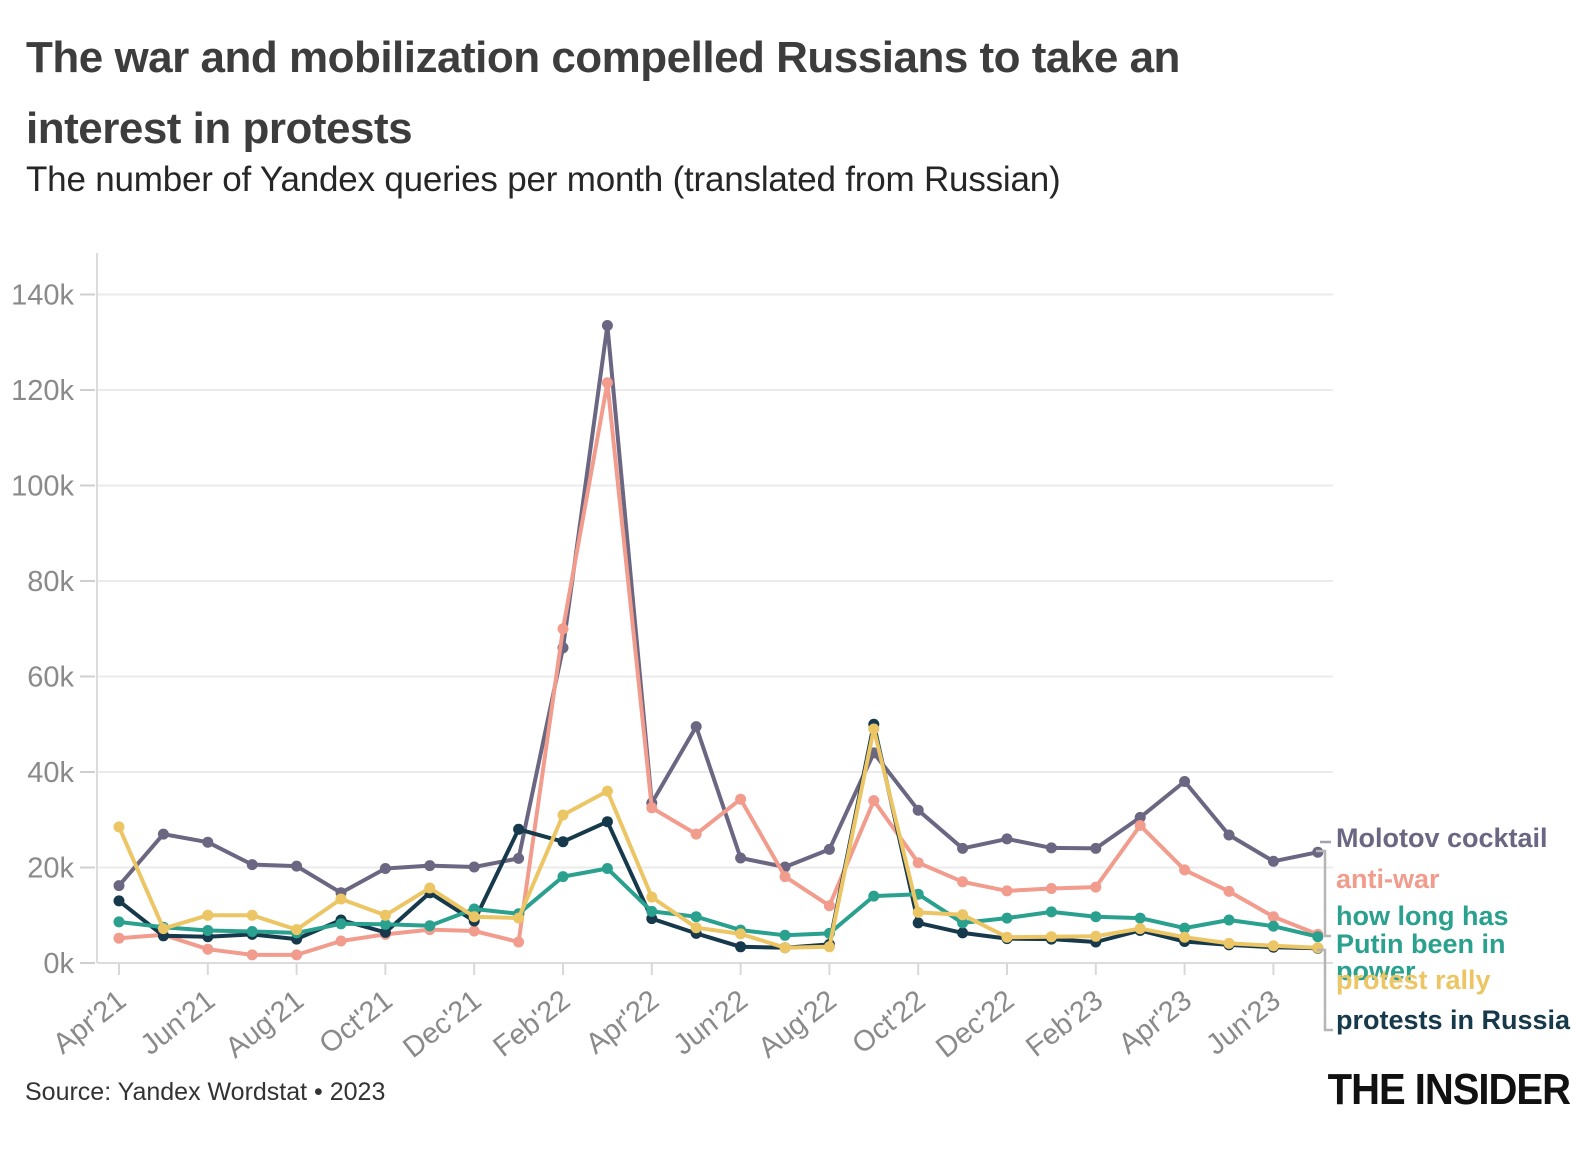 This screenshot has width=1592, height=1150. What do you see at coordinates (711, 1022) in the screenshot?
I see `x-tick-label: Jun'22` at bounding box center [711, 1022].